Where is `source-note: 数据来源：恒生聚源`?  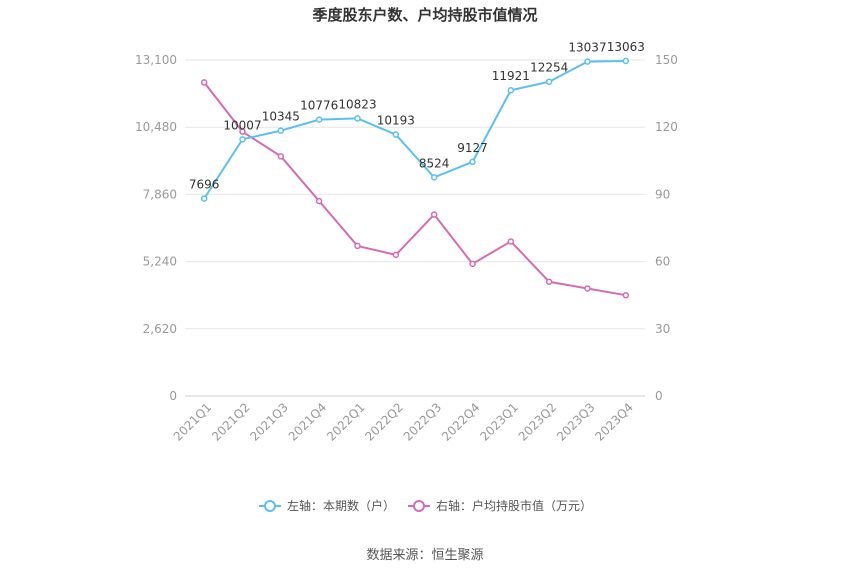 source-note: 数据来源：恒生聚源 is located at coordinates (424, 555).